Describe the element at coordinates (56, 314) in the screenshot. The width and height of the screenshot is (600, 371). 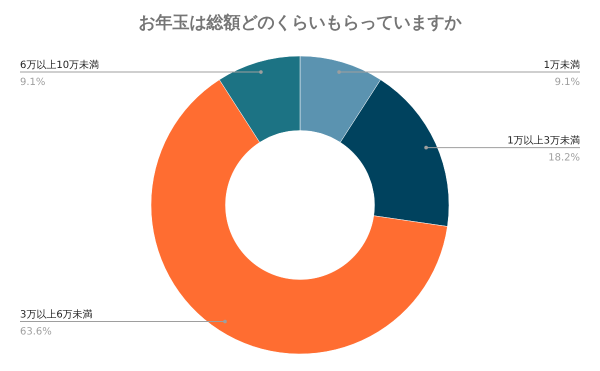
I see `slice-label: 3万以上6万未満` at that location.